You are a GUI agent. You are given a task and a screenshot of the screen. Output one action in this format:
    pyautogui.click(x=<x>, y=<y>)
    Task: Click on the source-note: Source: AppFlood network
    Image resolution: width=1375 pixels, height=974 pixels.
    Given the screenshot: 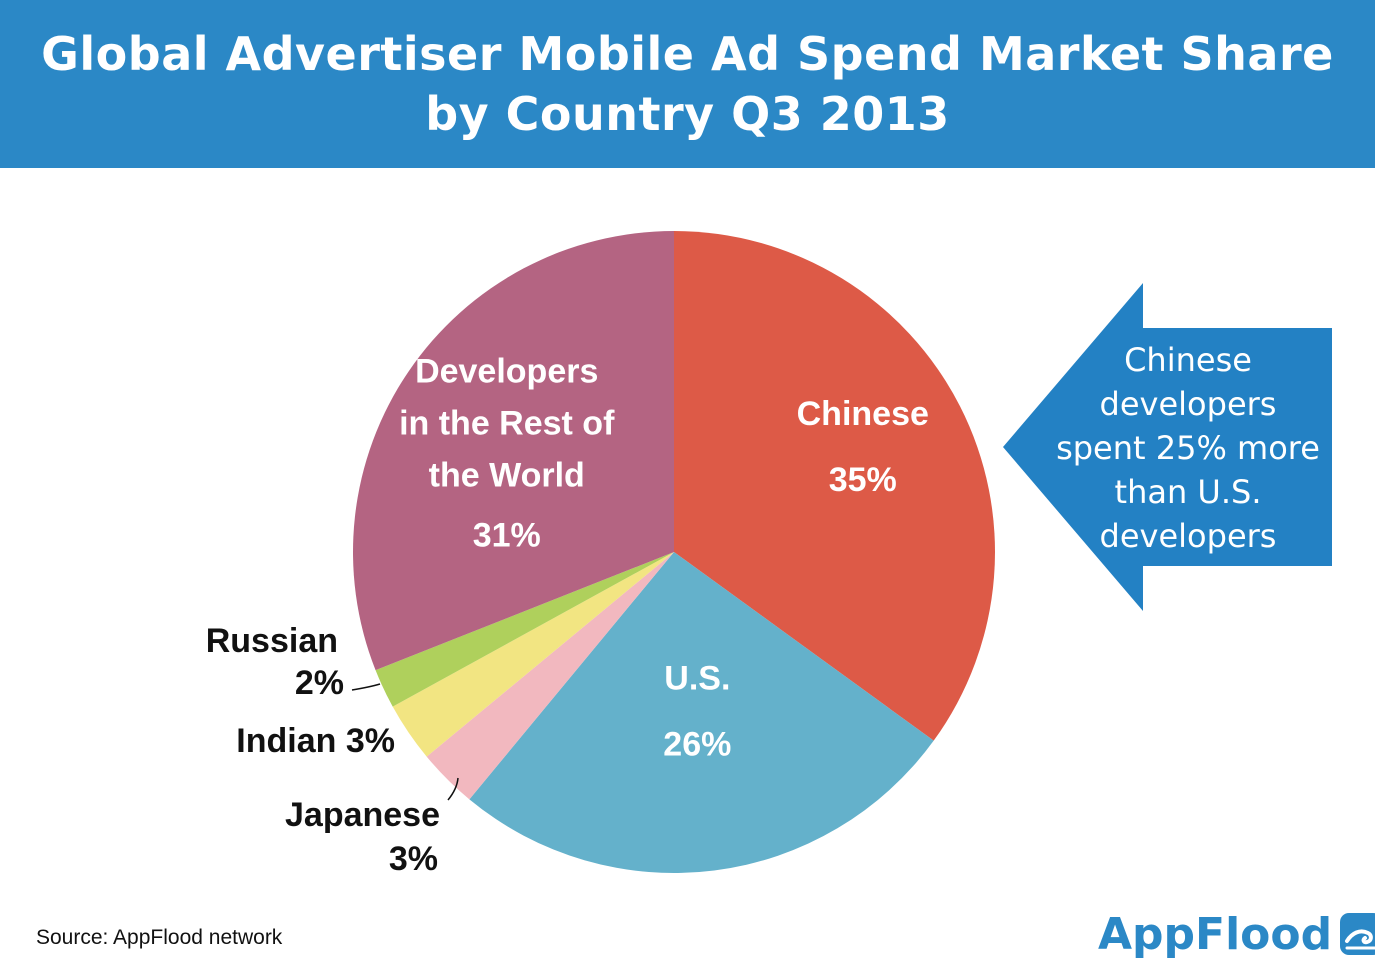 What is the action you would take?
    pyautogui.click(x=159, y=937)
    